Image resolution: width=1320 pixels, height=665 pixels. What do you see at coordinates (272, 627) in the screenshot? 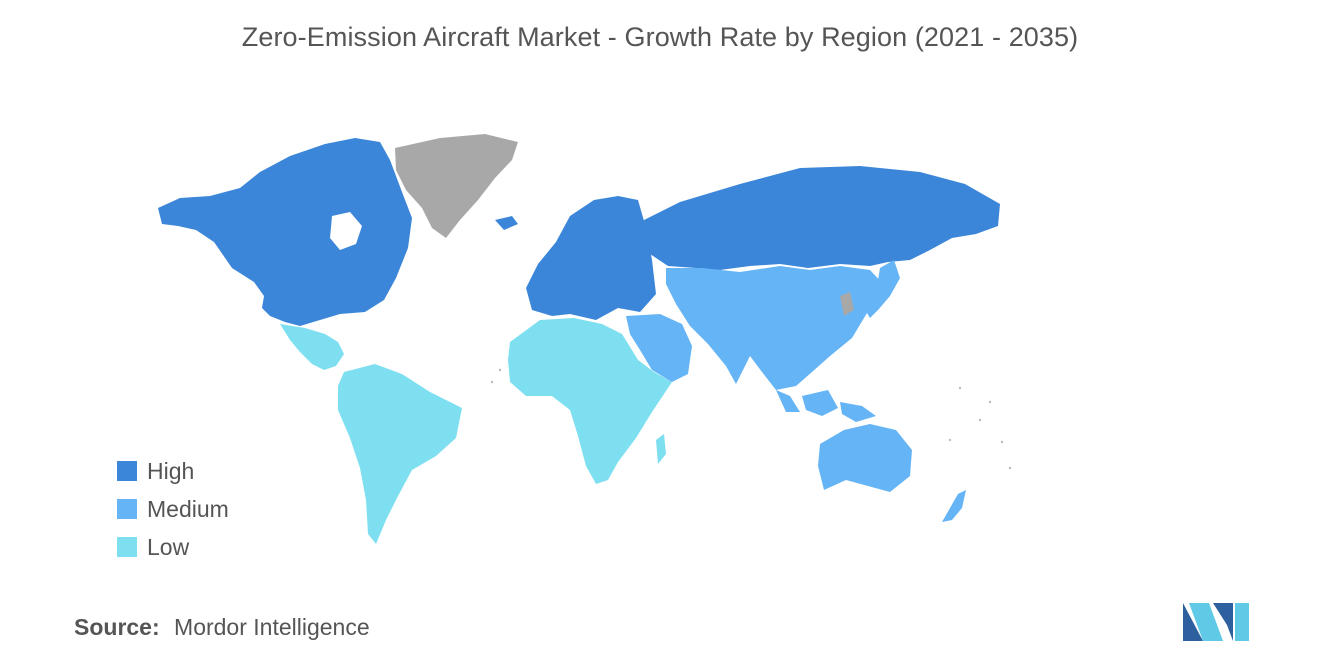
I see `source-value: Mordor Intelligence` at bounding box center [272, 627].